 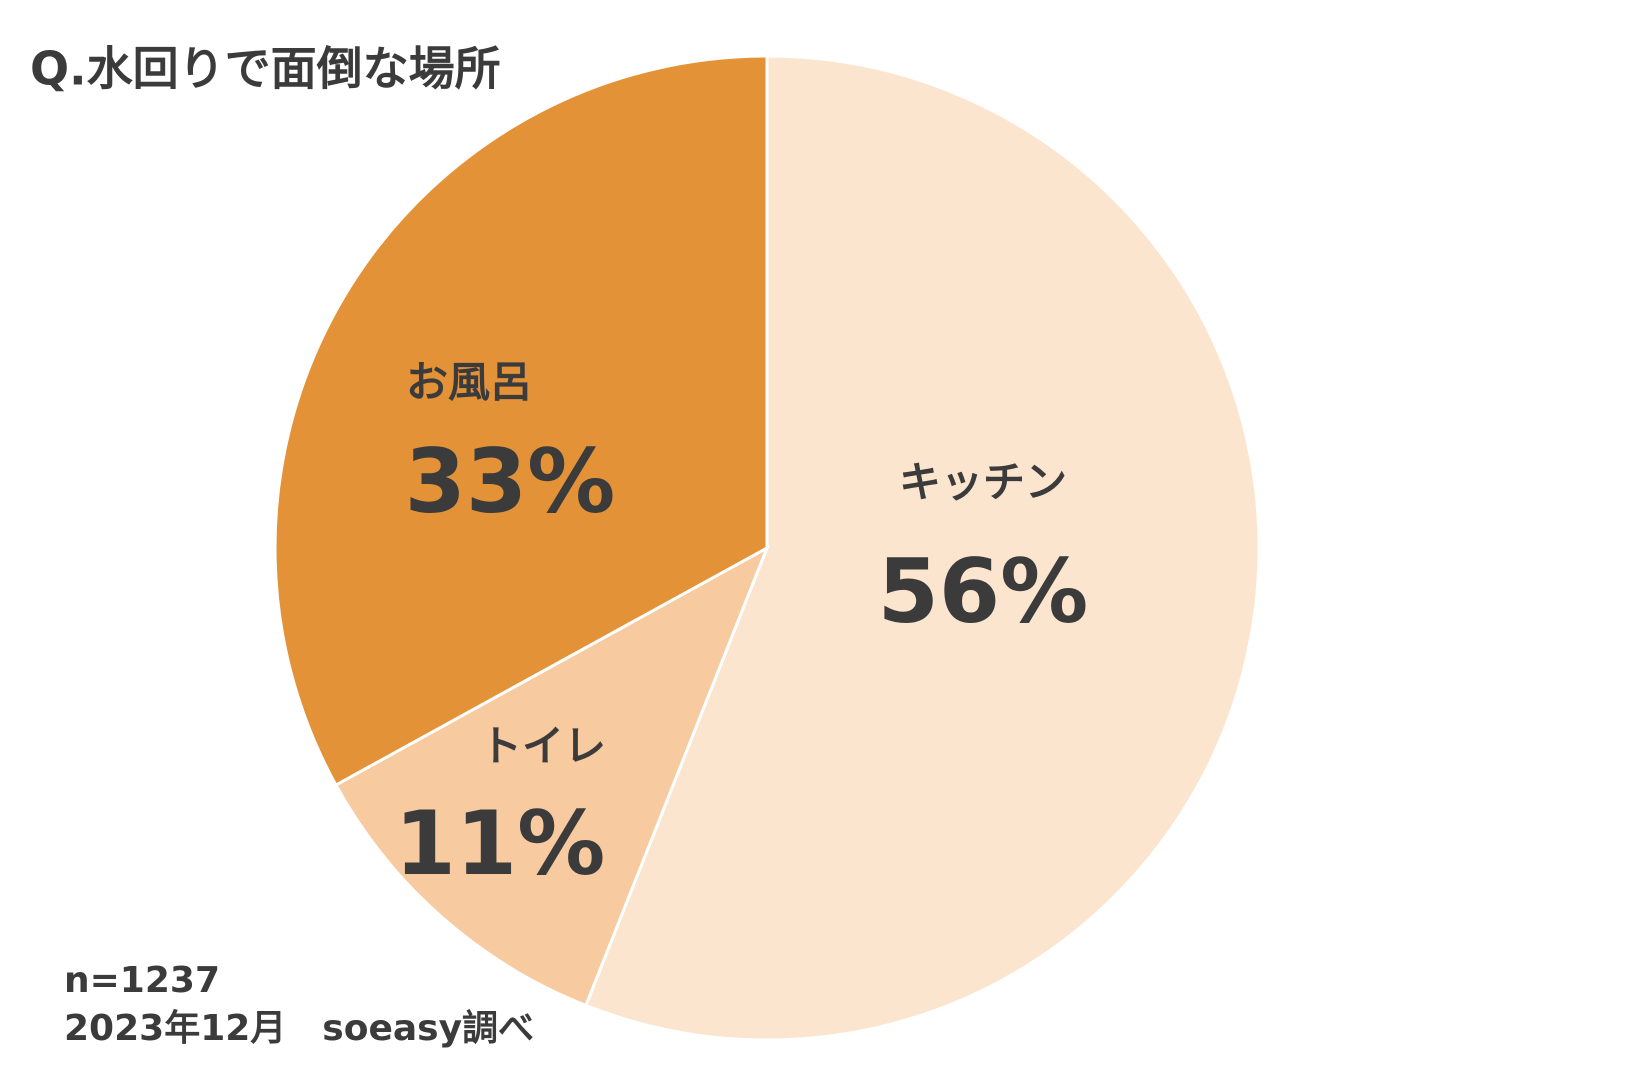 I want to click on value-label: 11%, so click(x=500, y=843).